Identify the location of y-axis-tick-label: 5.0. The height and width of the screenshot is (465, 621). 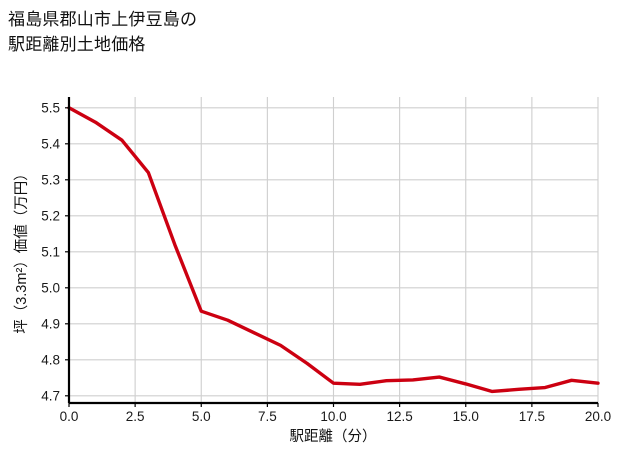
(50, 287).